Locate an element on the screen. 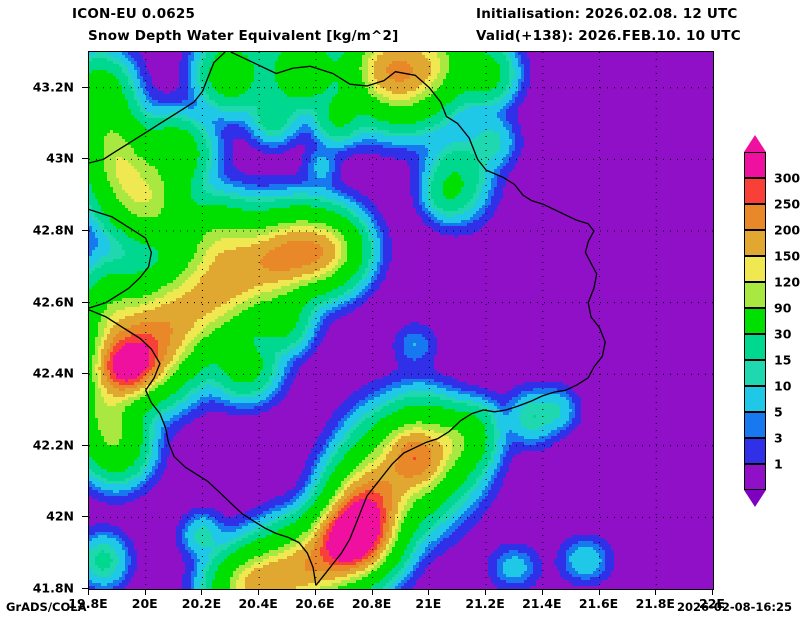 The image size is (800, 618). colorbar-tick-label: 300 is located at coordinates (787, 178).